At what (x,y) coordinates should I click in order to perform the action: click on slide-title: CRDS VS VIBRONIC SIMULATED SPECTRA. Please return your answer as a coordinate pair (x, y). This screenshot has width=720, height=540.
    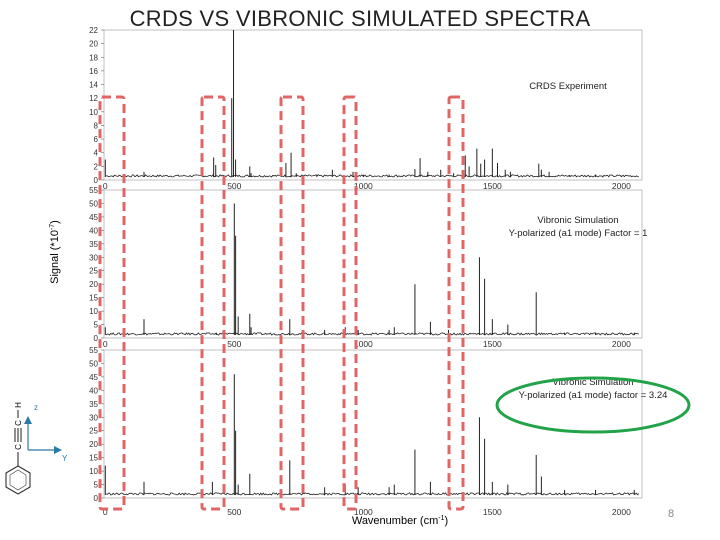
    Looking at the image, I should click on (360, 18).